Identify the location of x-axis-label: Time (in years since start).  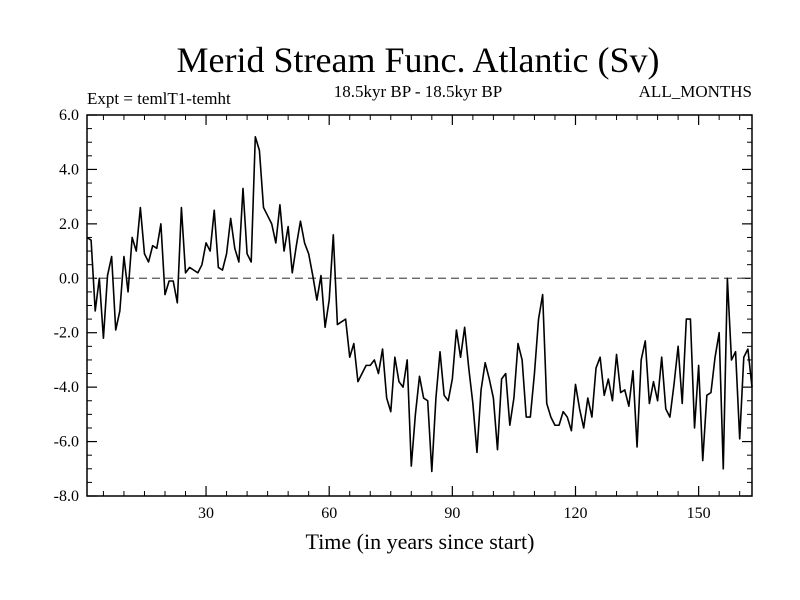
(420, 541).